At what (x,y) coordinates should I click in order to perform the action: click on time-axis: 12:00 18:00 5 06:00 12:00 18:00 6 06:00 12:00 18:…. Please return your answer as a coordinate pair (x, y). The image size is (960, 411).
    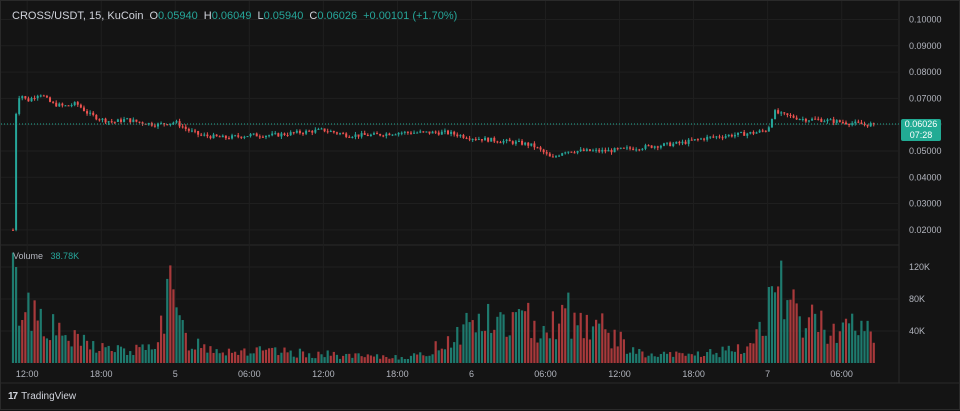
    Looking at the image, I should click on (434, 374).